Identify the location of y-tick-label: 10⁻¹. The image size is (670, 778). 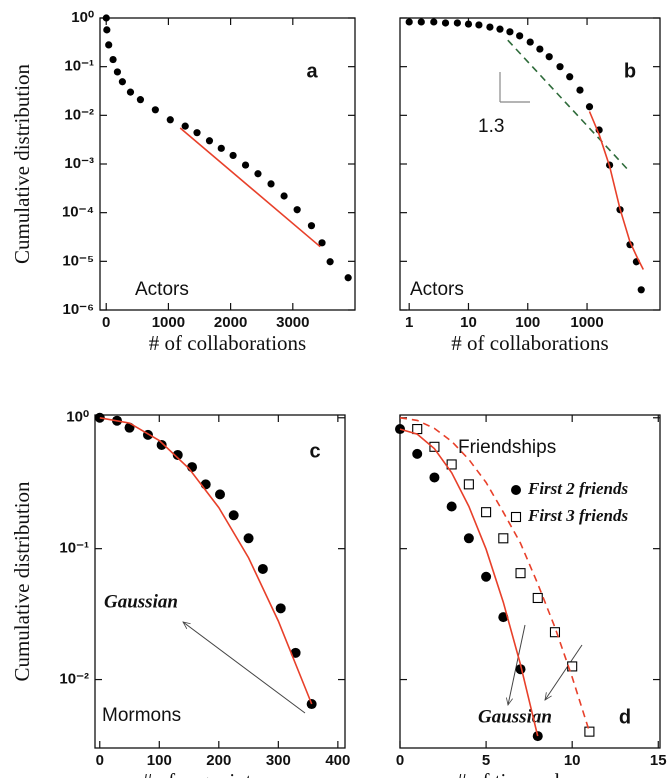
(74, 548).